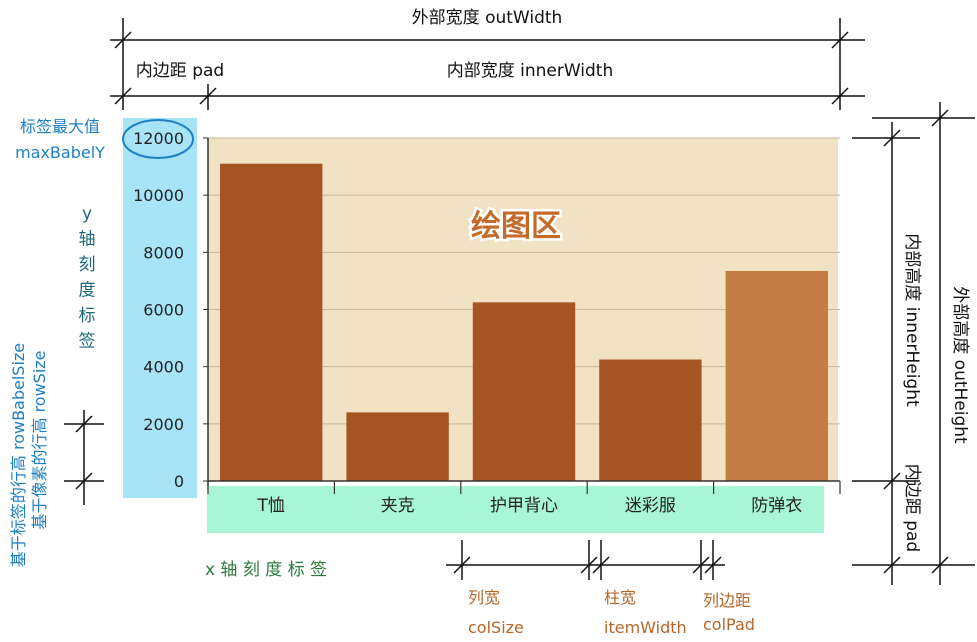 This screenshot has height=642, width=977. Describe the element at coordinates (163, 424) in the screenshot. I see `y-tick-label: 2000` at that location.